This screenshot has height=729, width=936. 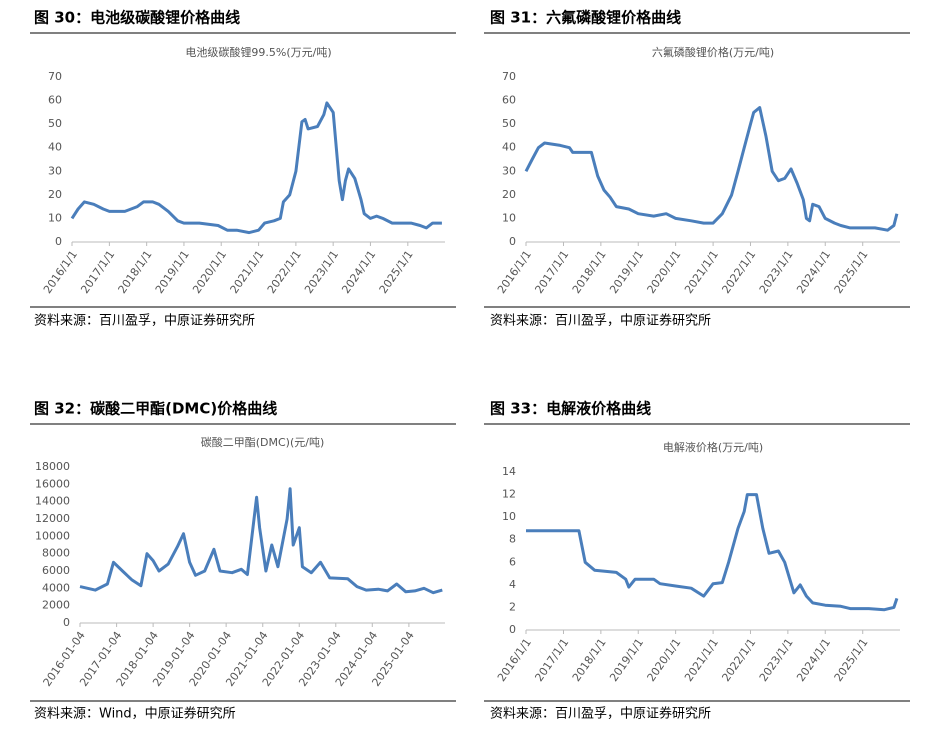 What do you see at coordinates (56, 570) in the screenshot?
I see `y-tick-label: 6000` at bounding box center [56, 570].